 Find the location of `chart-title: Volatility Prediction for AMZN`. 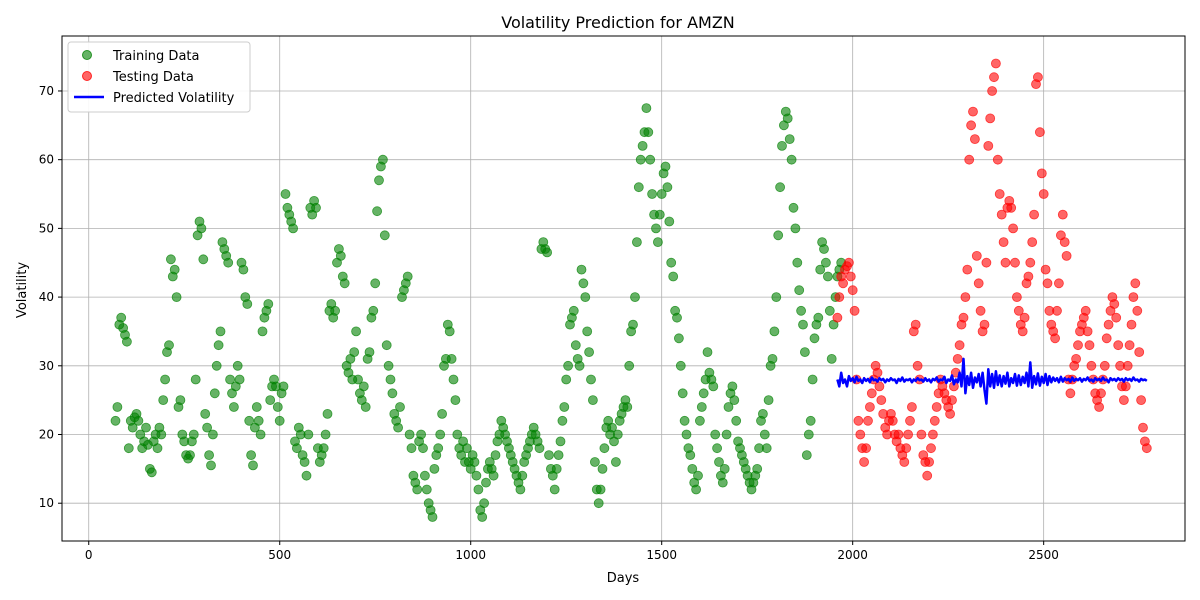

chart-title: Volatility Prediction for AMZN is located at coordinates (618, 22).